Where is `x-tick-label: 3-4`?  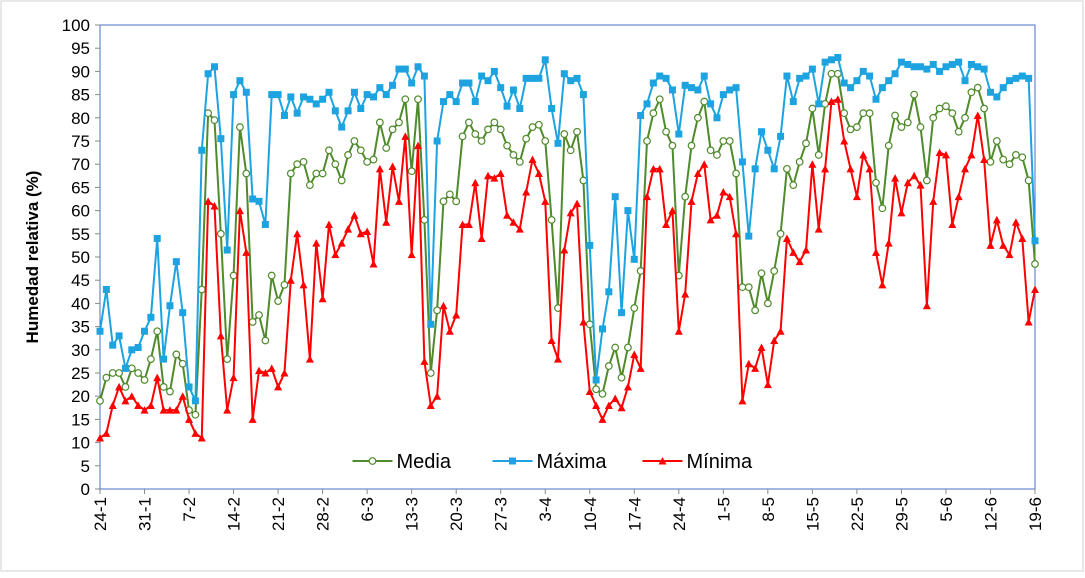 x-tick-label: 3-4 is located at coordinates (545, 509).